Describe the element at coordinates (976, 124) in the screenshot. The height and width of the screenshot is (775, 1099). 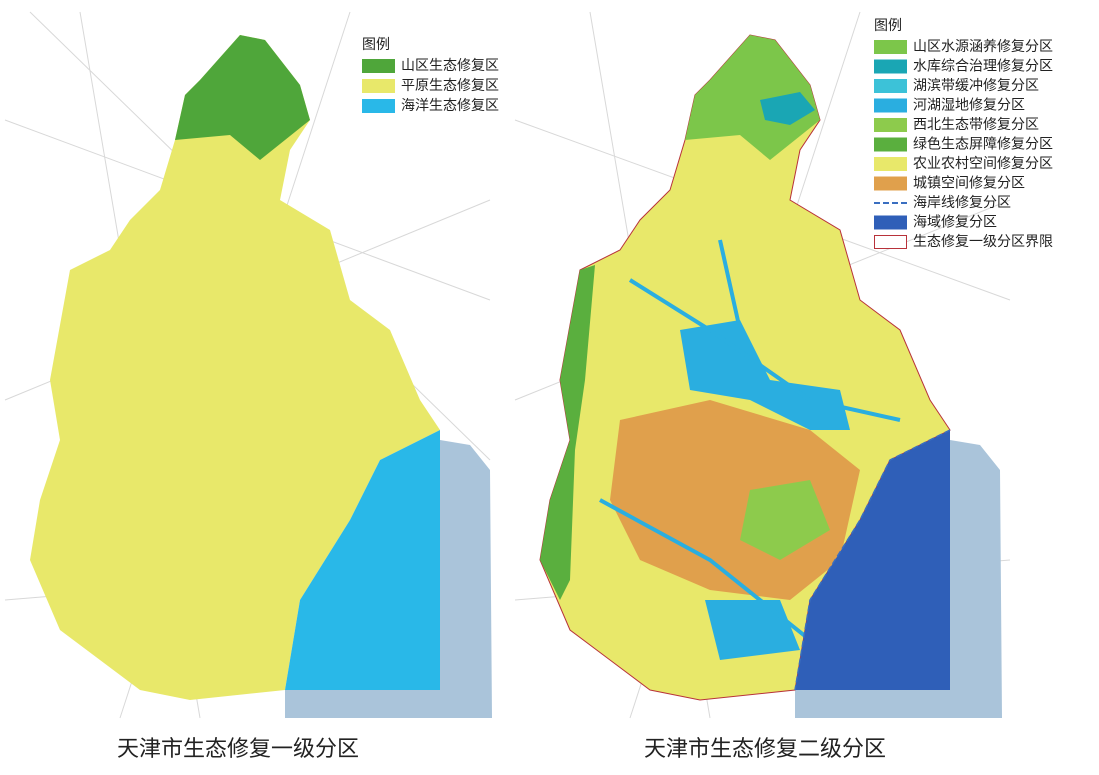
I see `legend-label: 西北生态带修复分区` at that location.